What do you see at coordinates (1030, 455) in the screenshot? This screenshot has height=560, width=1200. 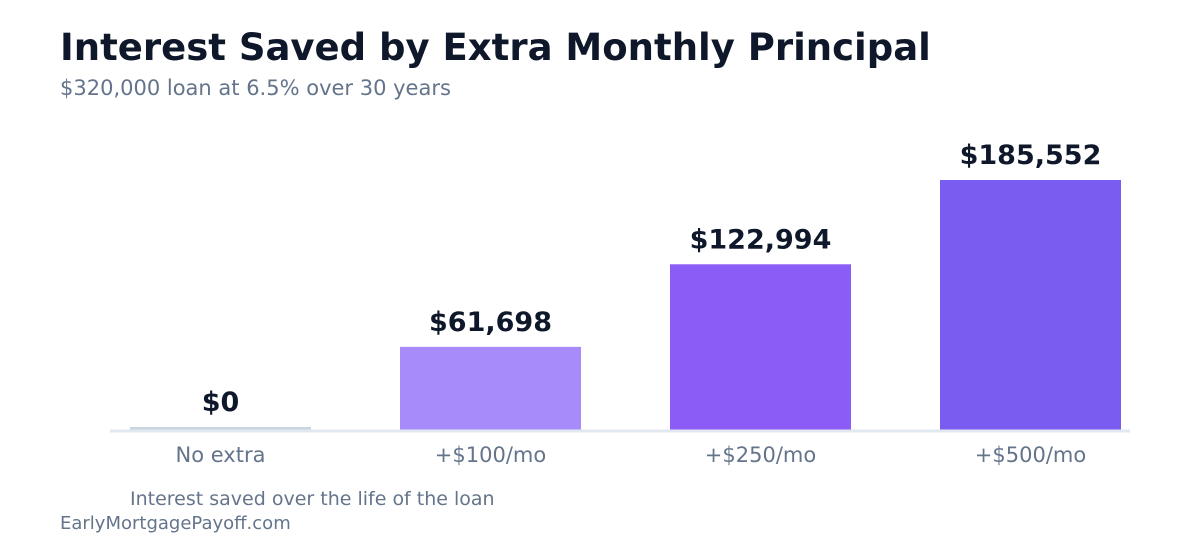 I see `x-tick-label: +$500/mo` at bounding box center [1030, 455].